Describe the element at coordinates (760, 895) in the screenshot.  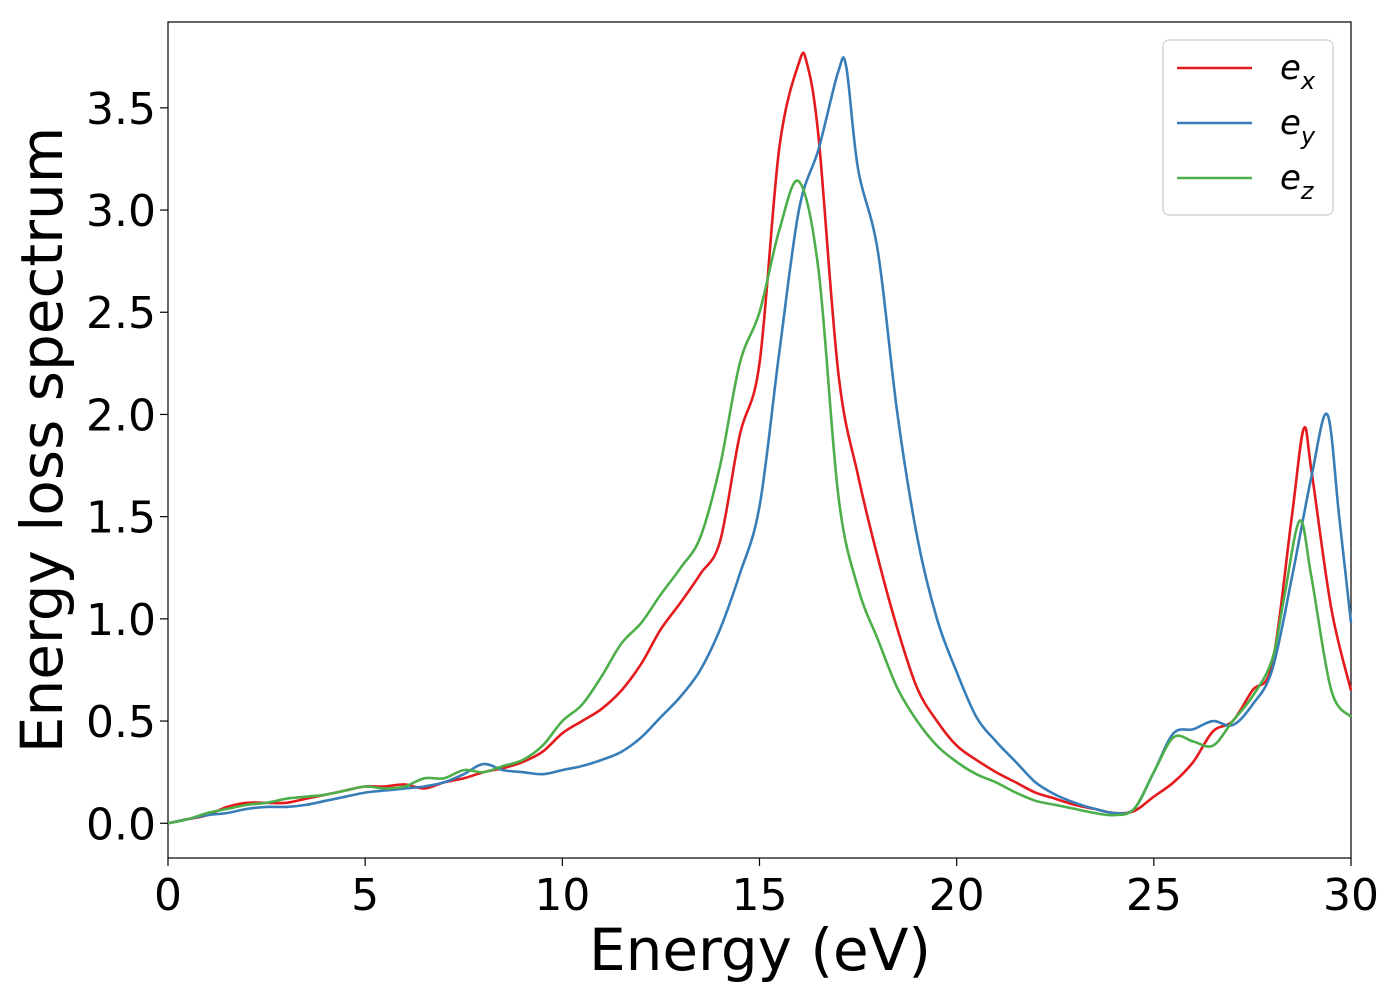
I see `x-tick-label: 15` at that location.